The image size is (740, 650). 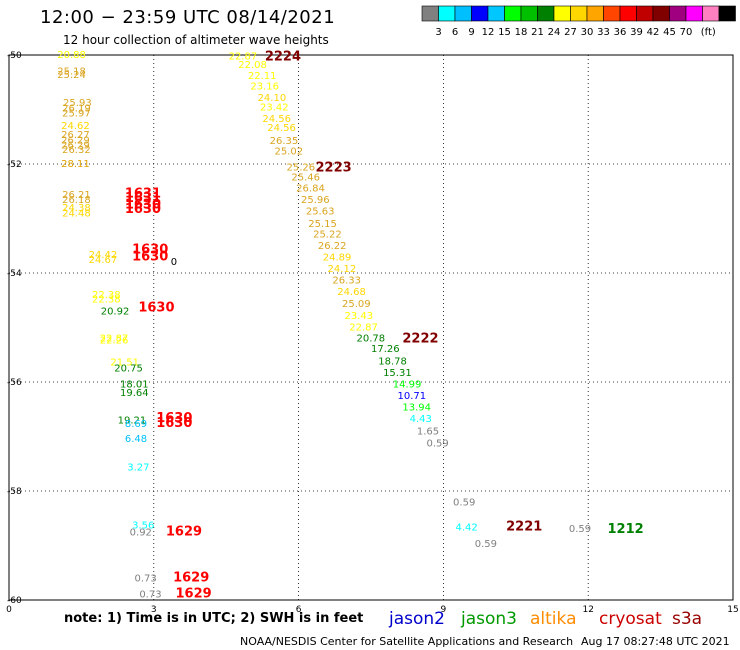 I want to click on y-tick-label: -60, so click(x=14, y=601).